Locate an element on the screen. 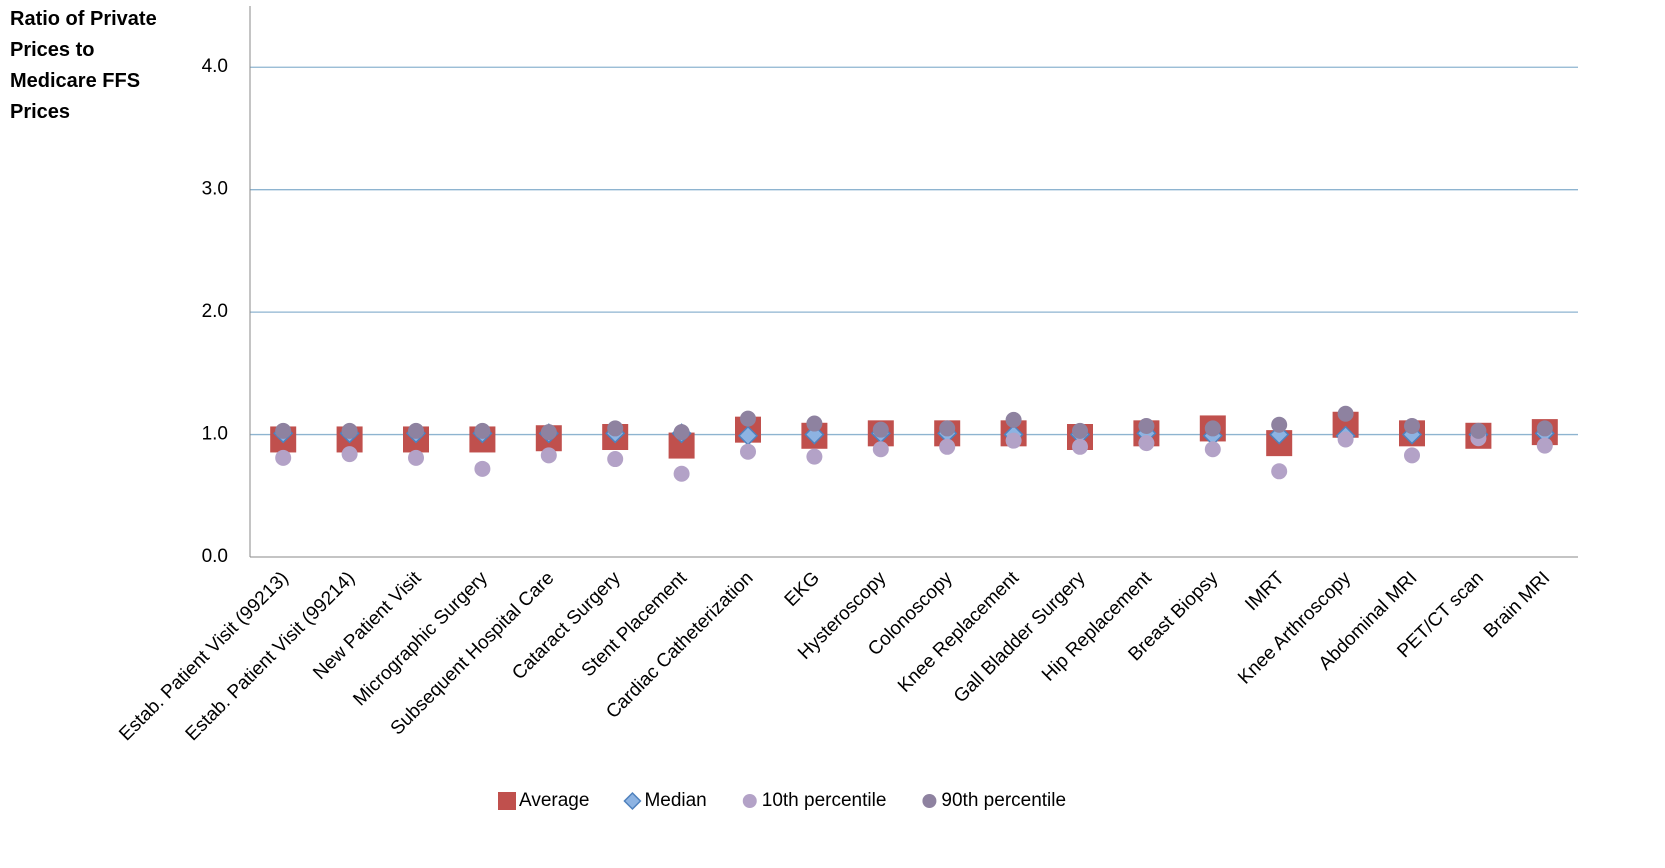  legend-label: Median is located at coordinates (675, 800).